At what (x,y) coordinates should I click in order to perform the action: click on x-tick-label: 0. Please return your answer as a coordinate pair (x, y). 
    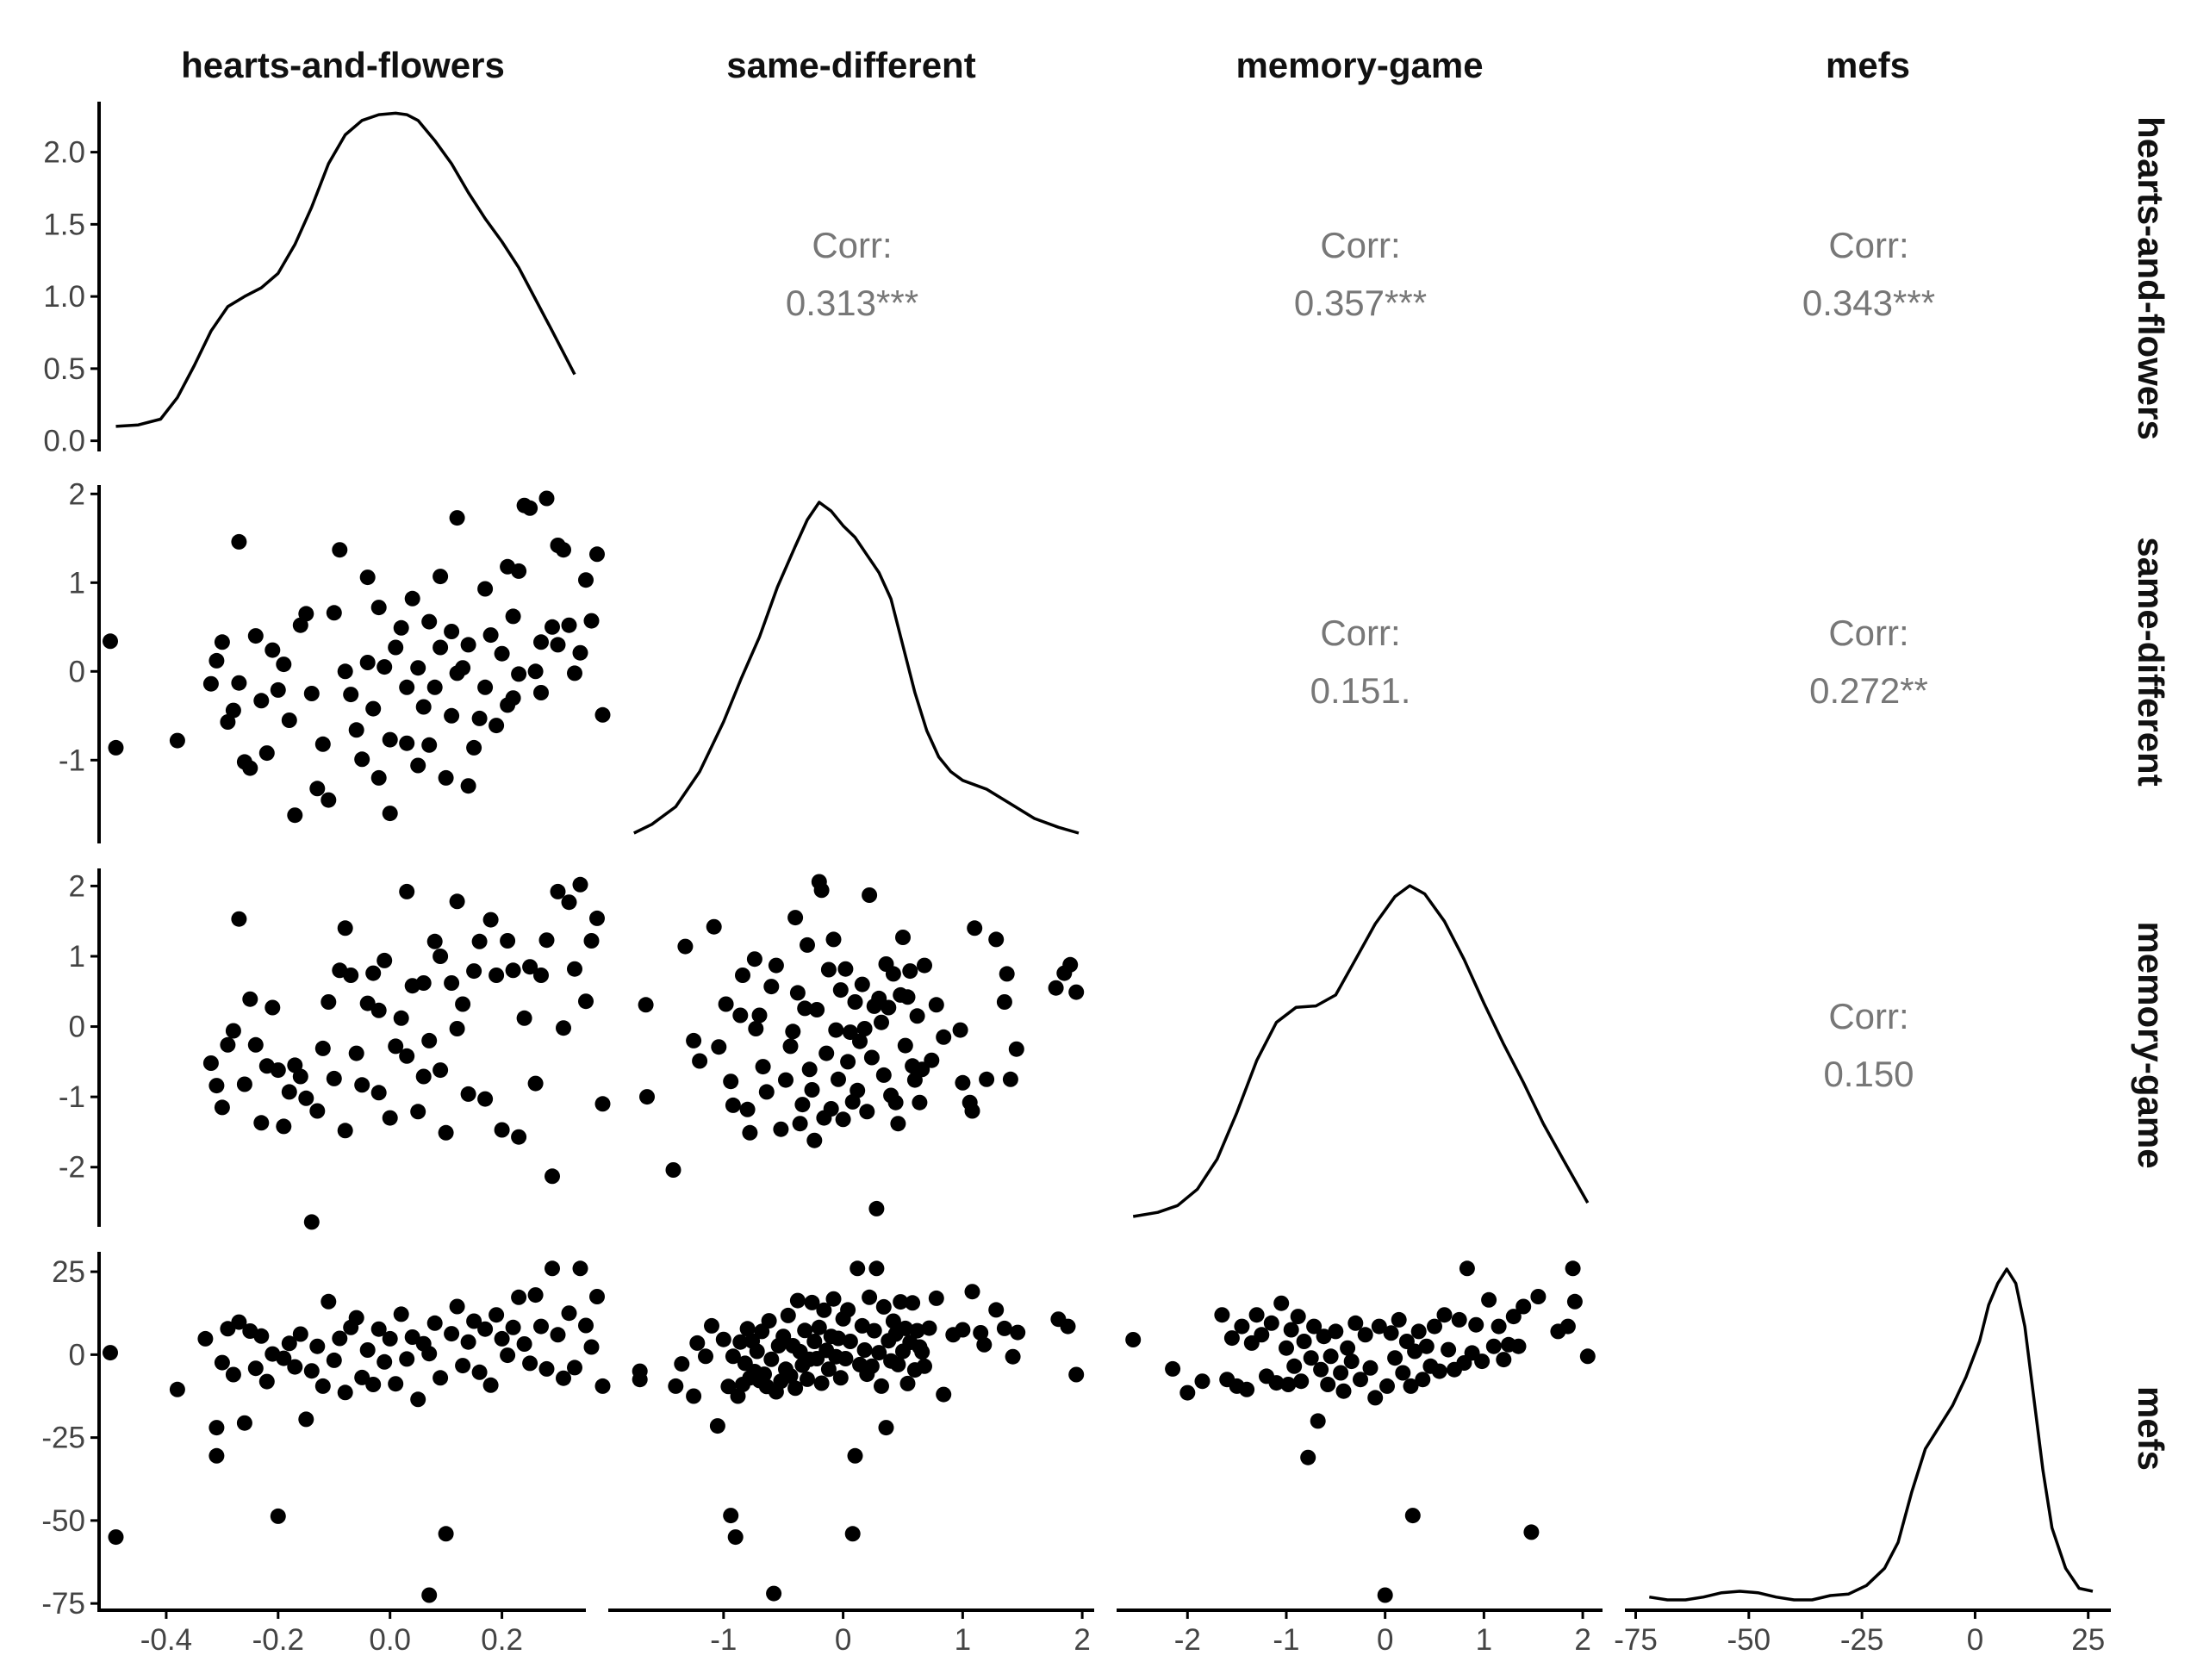
    Looking at the image, I should click on (1975, 1640).